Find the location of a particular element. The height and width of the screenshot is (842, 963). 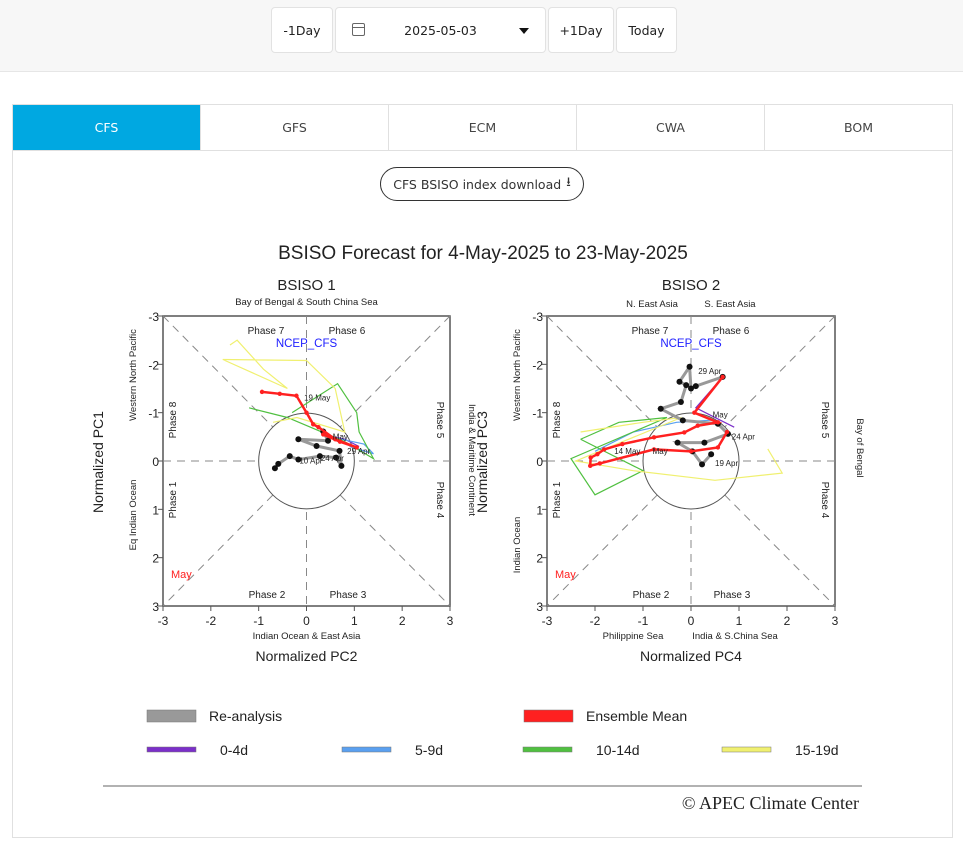

model-tabs: CFS GFS ECM CWA BOM is located at coordinates (482, 128).